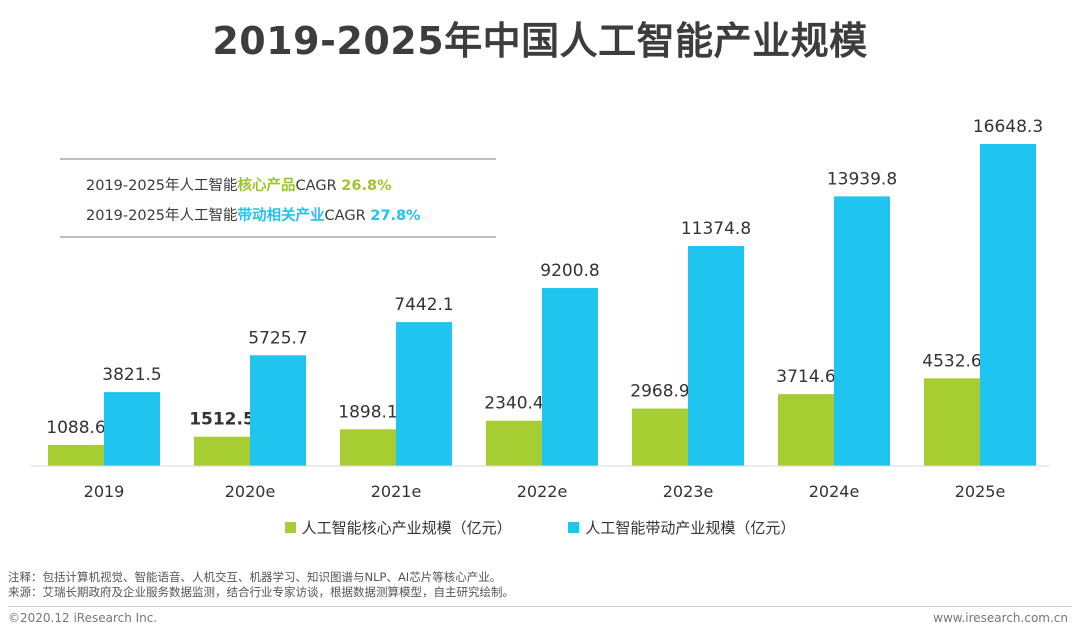 The width and height of the screenshot is (1080, 638). Describe the element at coordinates (83, 618) in the screenshot. I see `copyright: ©2020.12 iResearch Inc.` at that location.